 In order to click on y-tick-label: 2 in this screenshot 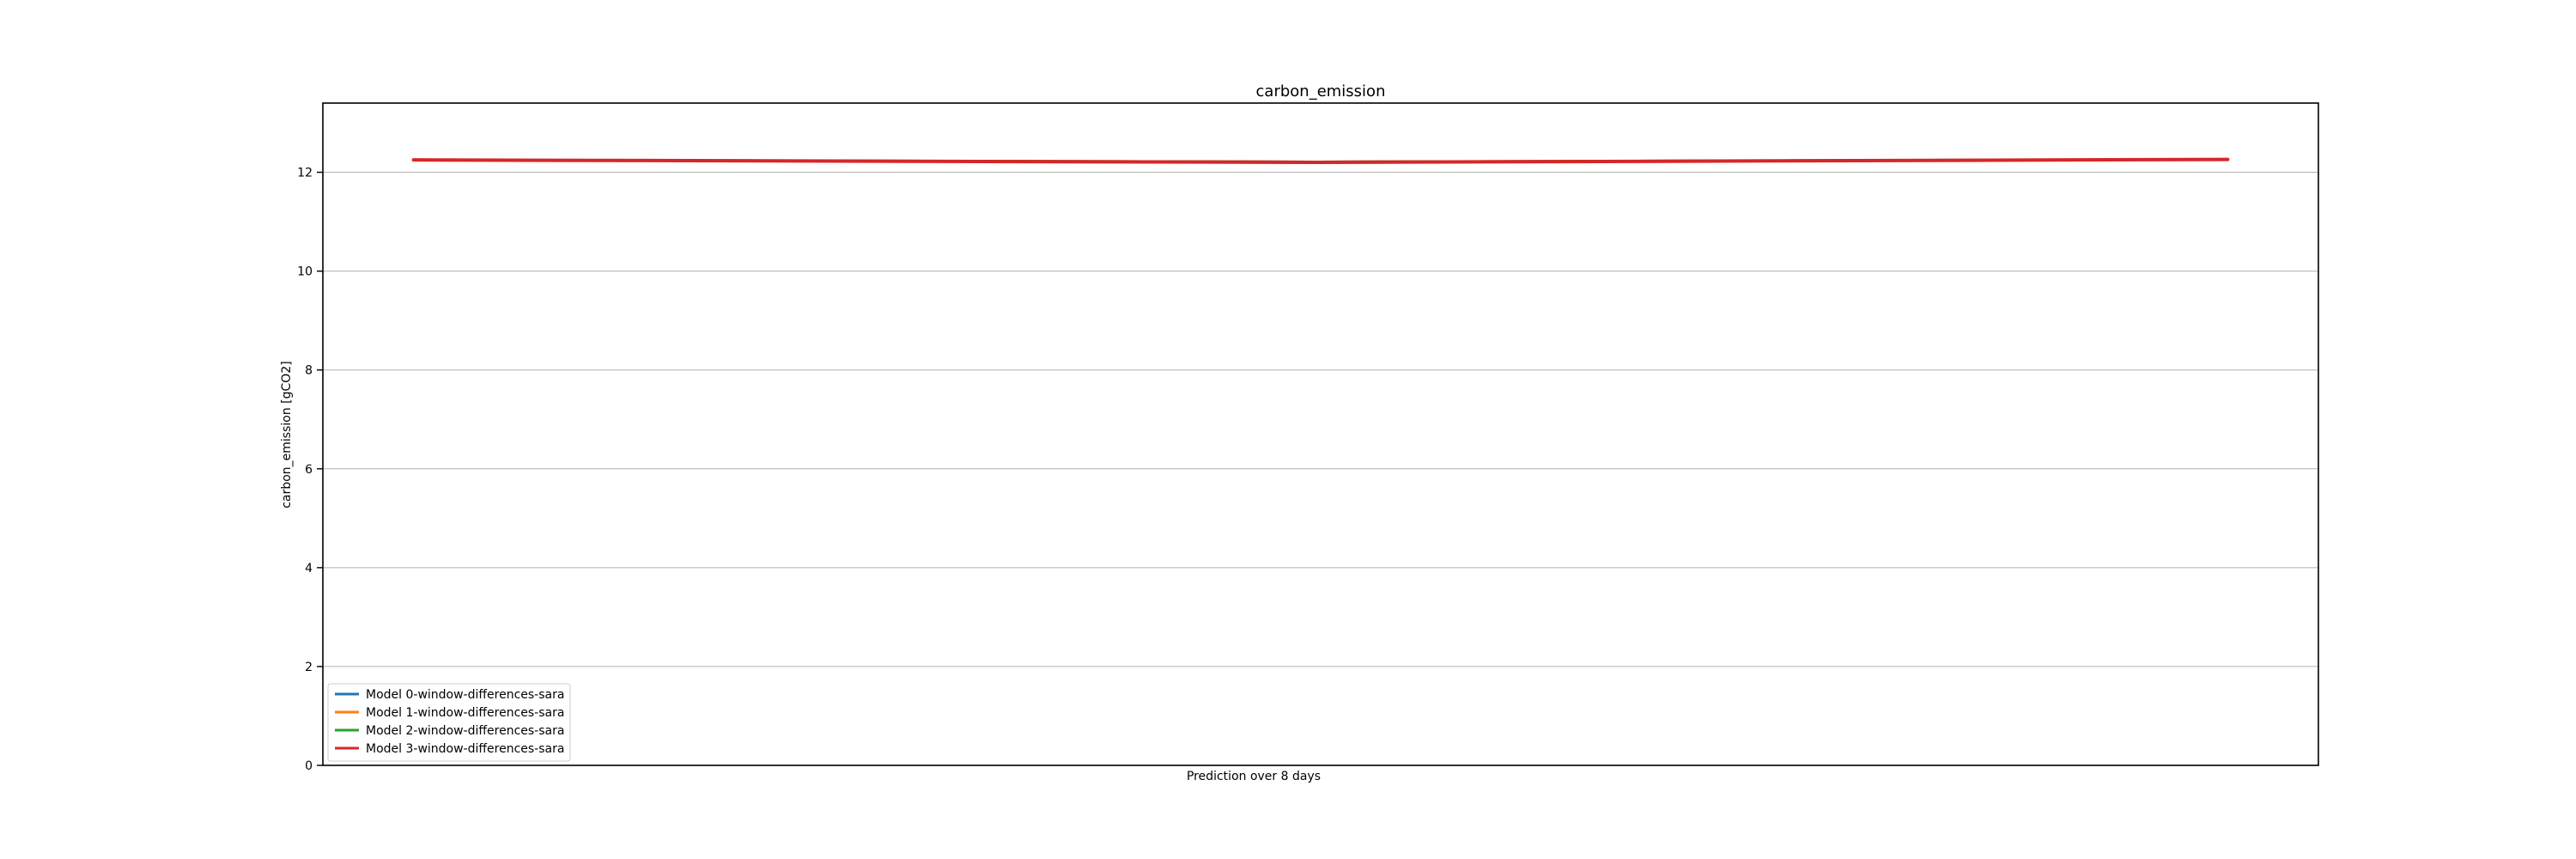, I will do `click(309, 667)`.